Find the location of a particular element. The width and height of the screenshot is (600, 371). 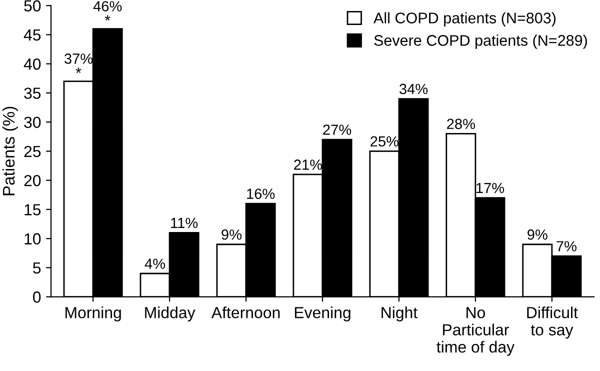

y-tick-label: 50 is located at coordinates (32, 6).